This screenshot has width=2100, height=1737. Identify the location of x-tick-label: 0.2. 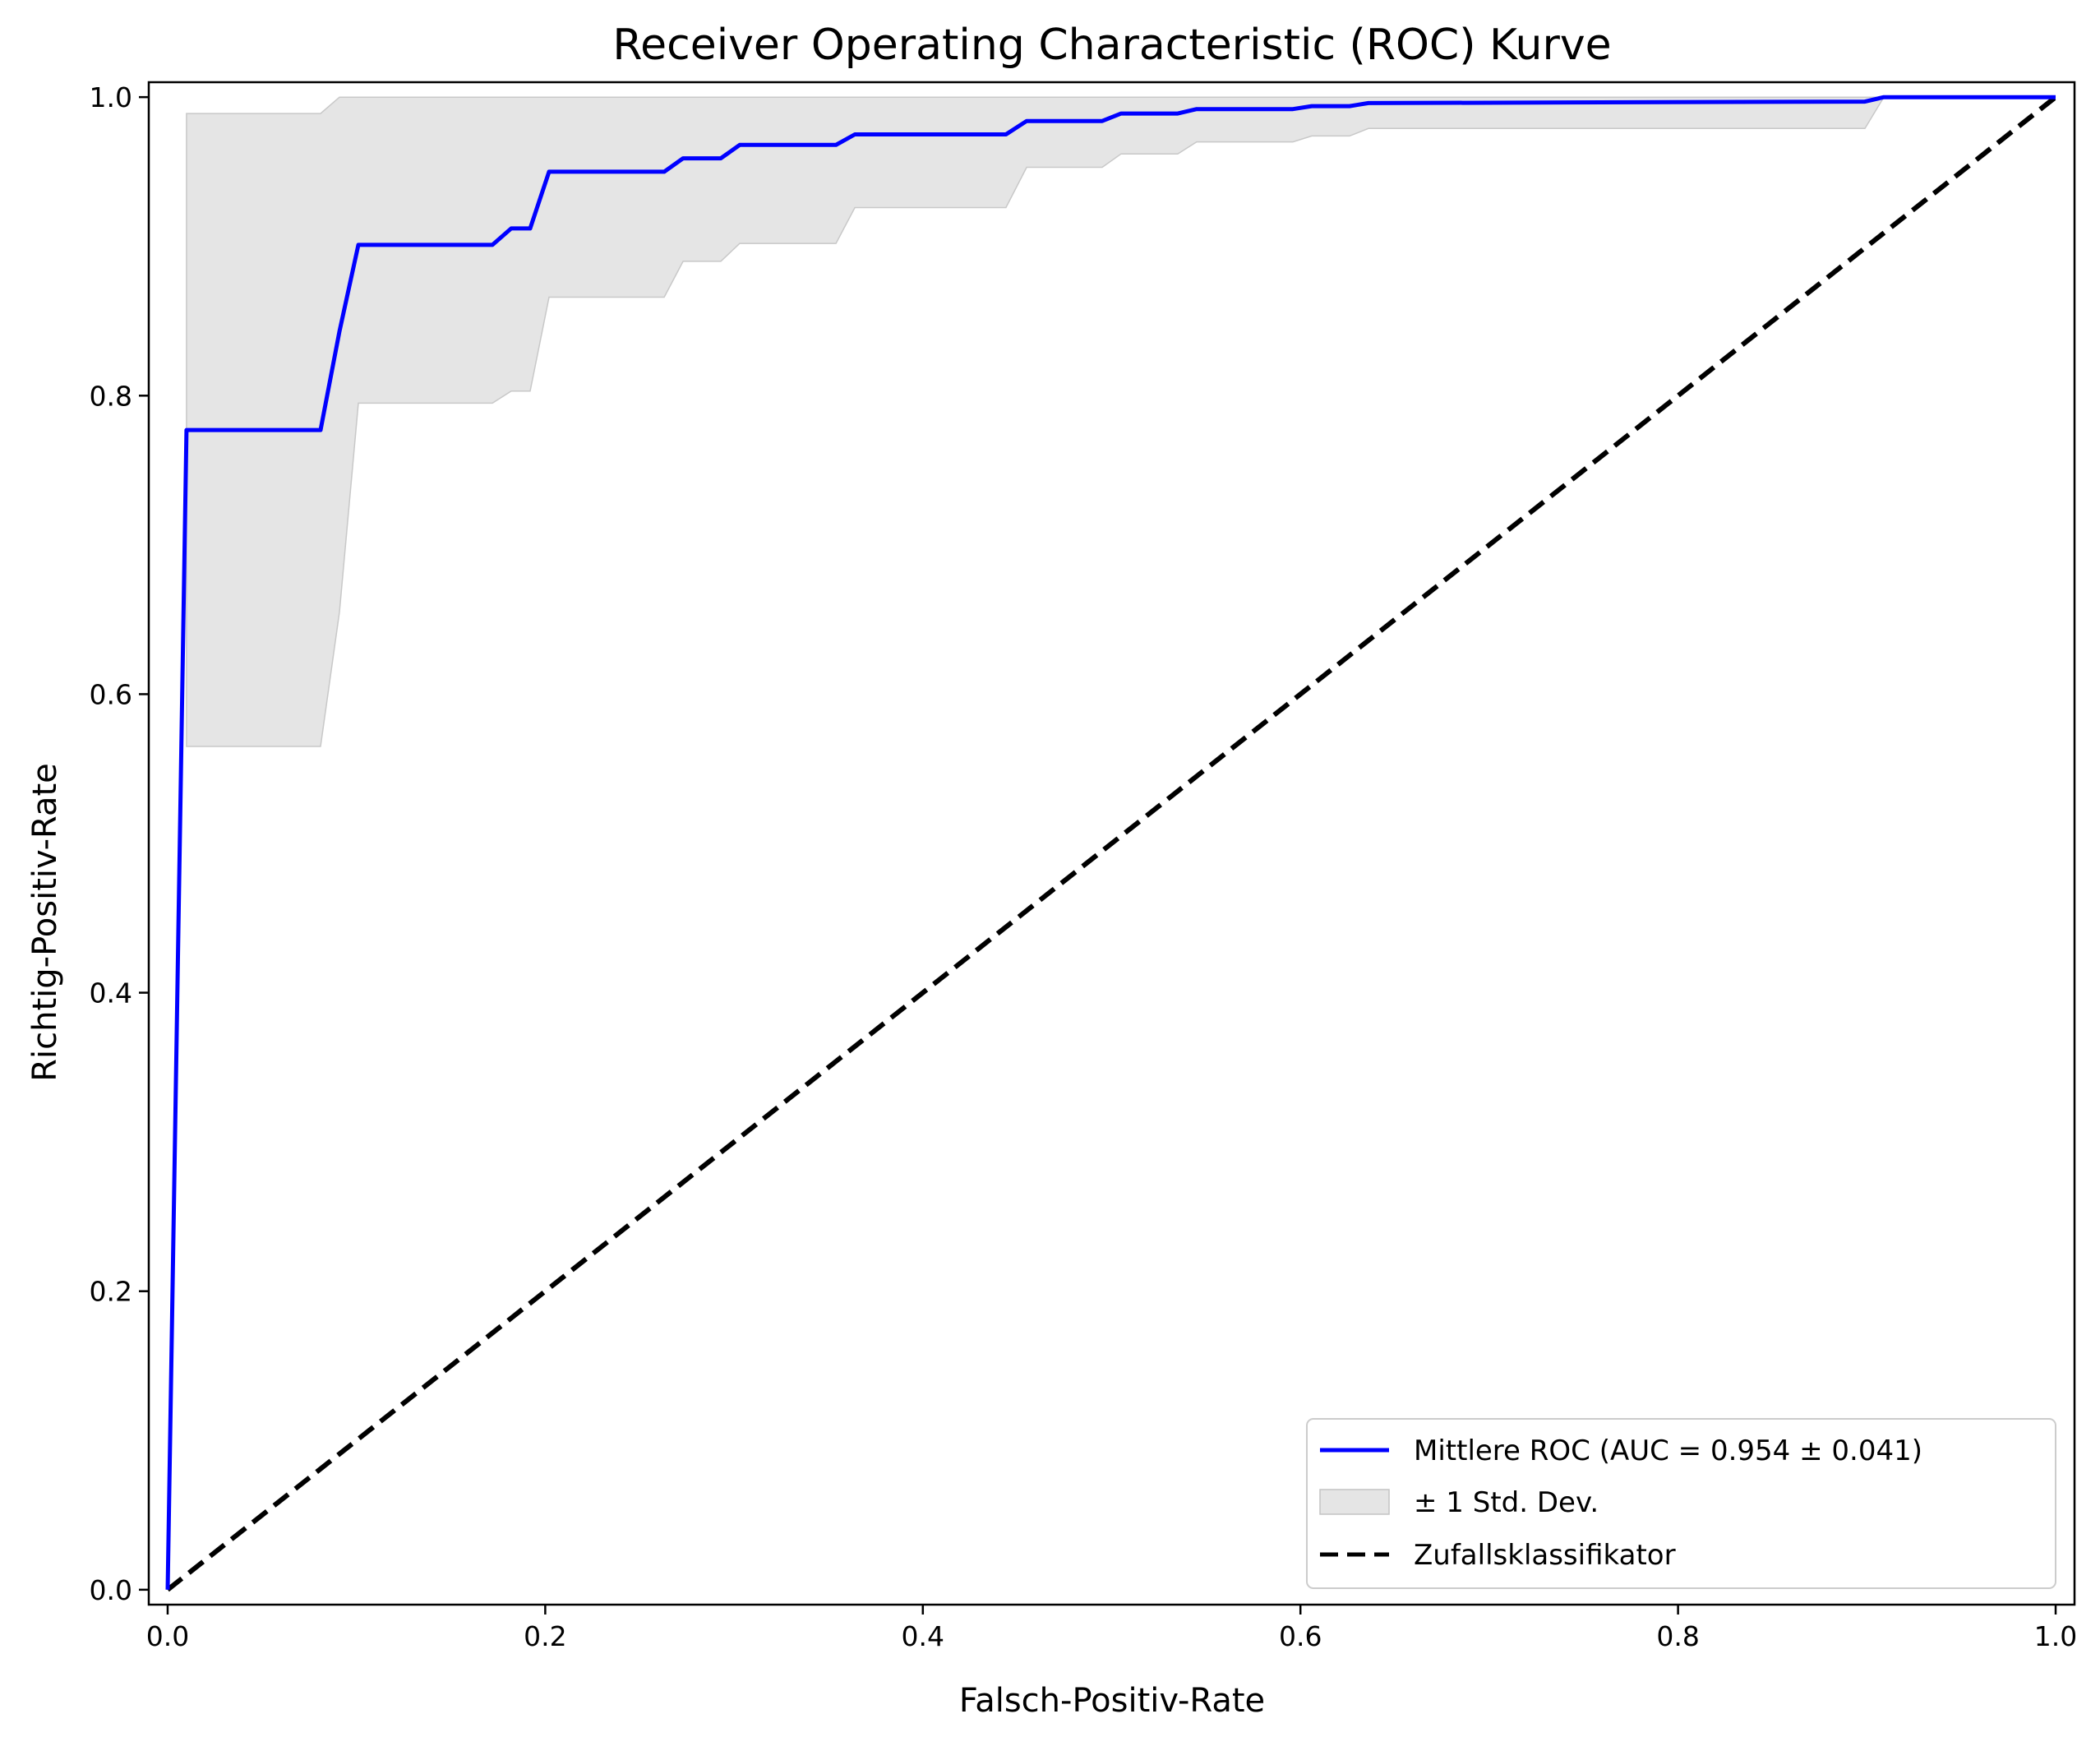
(545, 1636).